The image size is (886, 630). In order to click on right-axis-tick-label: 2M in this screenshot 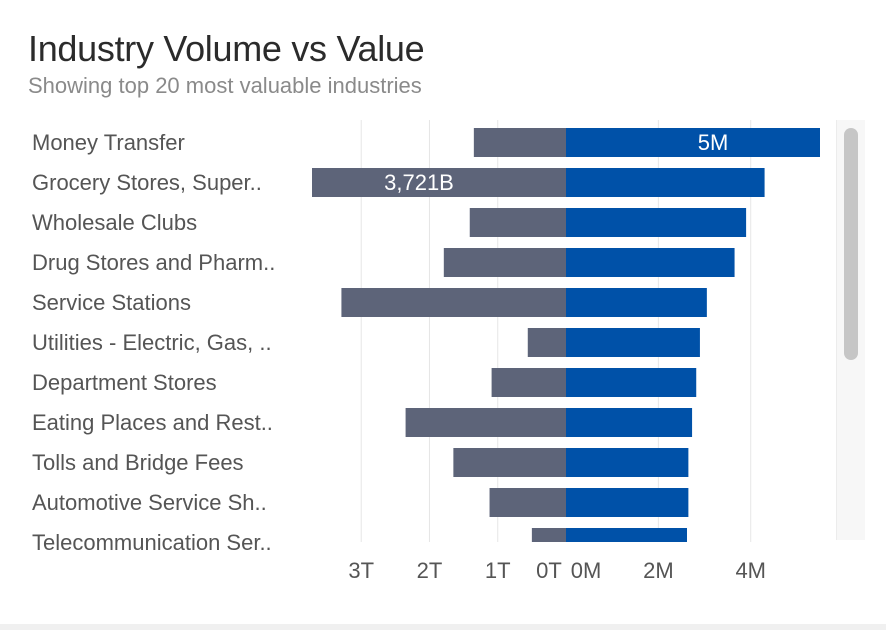, I will do `click(658, 570)`.